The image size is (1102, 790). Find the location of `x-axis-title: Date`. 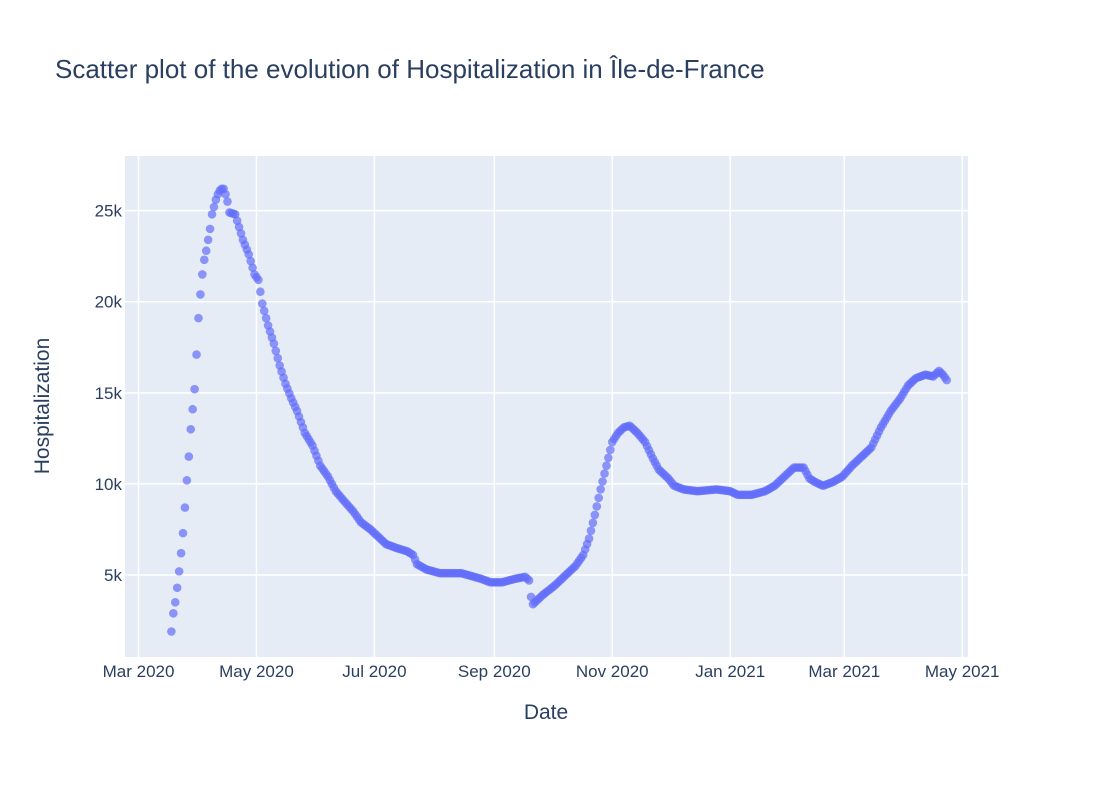

x-axis-title: Date is located at coordinates (546, 712).